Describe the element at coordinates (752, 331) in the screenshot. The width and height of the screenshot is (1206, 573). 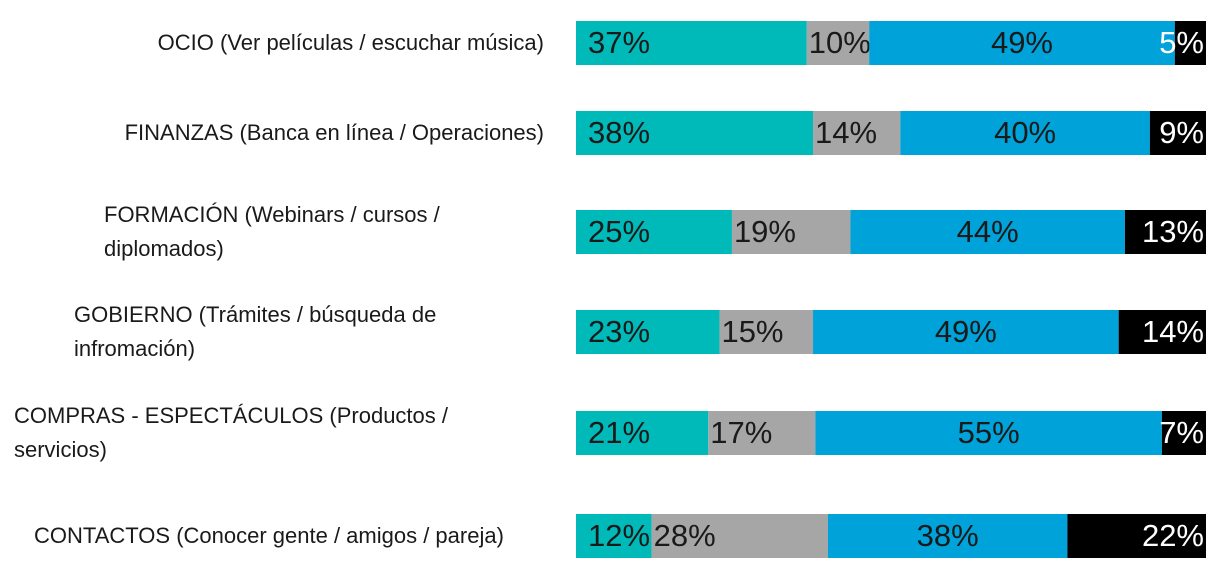
I see `value-label: 15%` at that location.